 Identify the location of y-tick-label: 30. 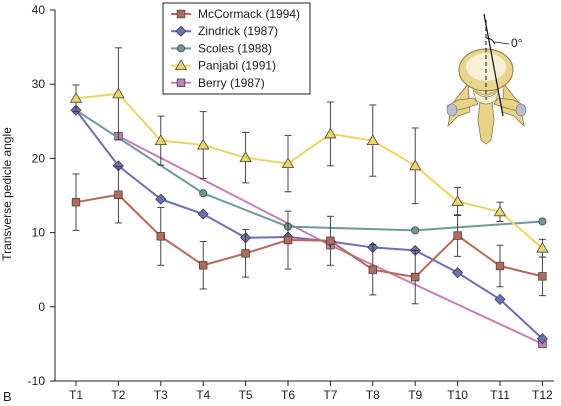
(39, 84).